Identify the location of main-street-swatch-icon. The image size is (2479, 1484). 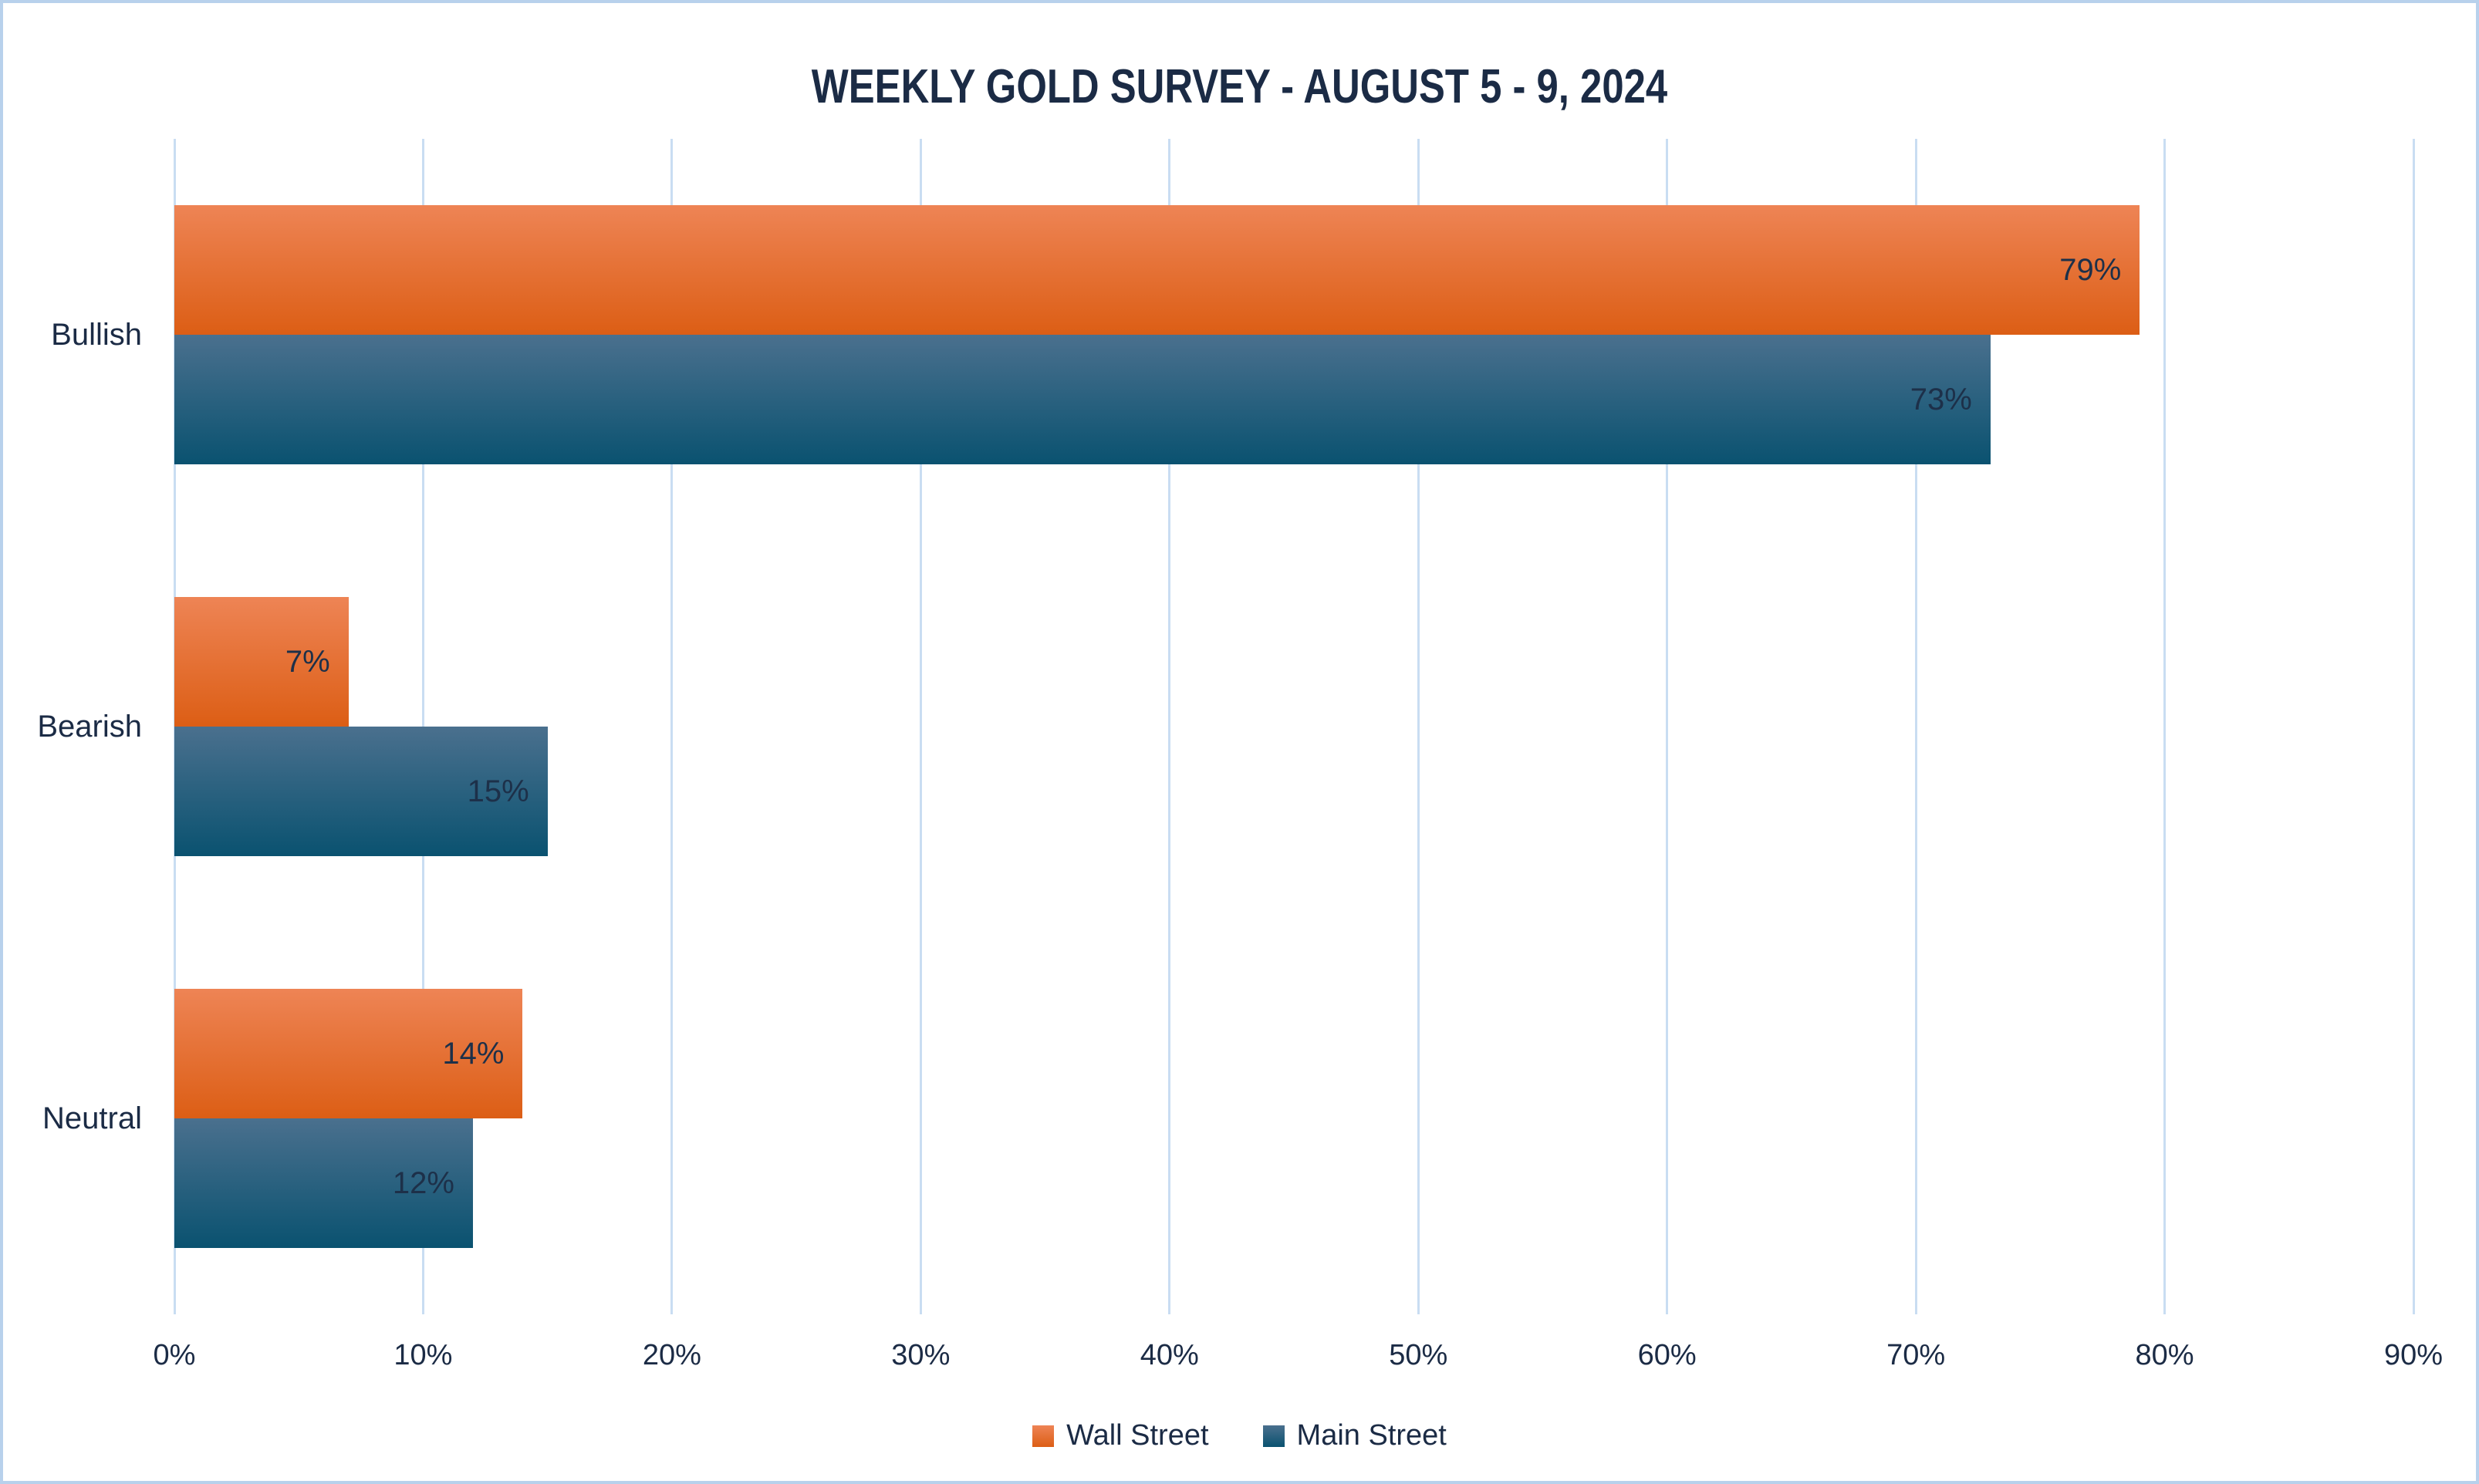
(1273, 1436).